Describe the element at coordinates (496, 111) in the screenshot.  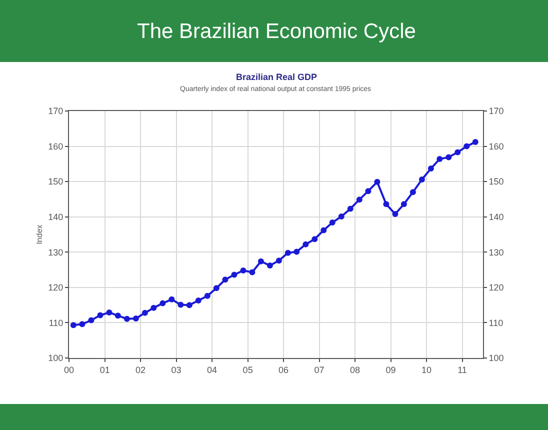
I see `y2-tick-label: 170` at that location.